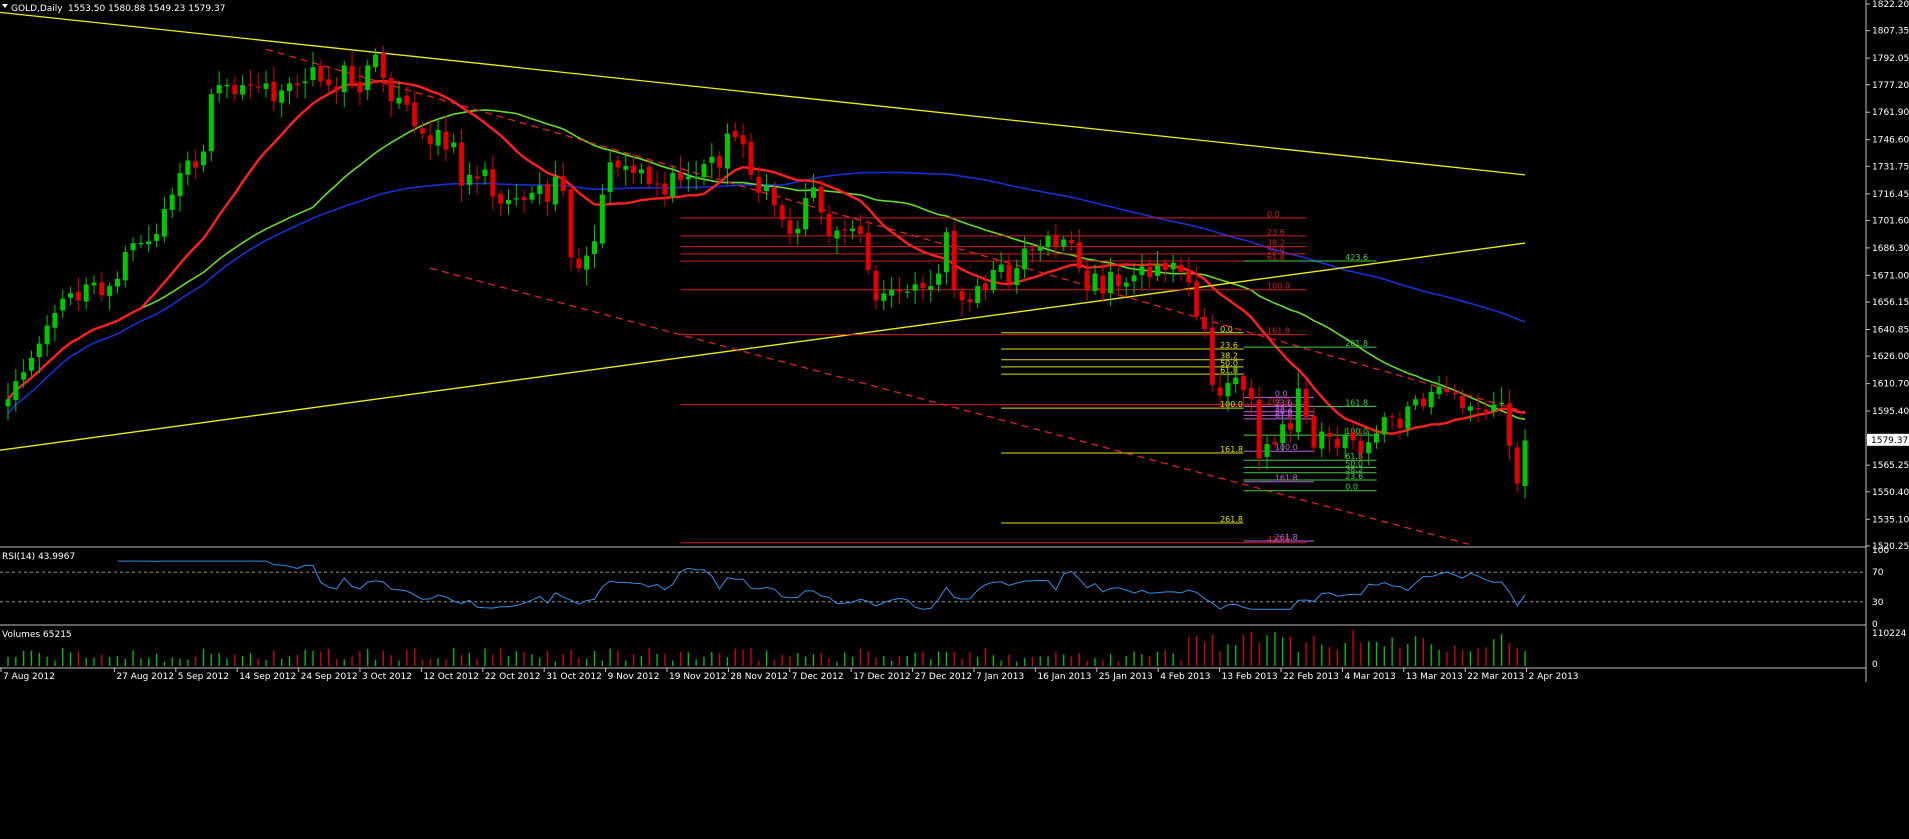 This screenshot has height=839, width=1909. I want to click on rsi-tick-label: 100, so click(1880, 551).